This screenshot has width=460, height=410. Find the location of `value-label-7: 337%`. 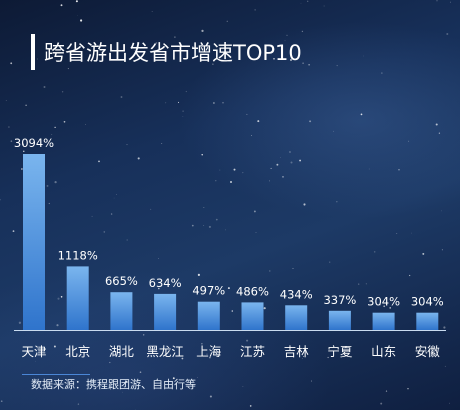

value-label-7: 337% is located at coordinates (339, 300).